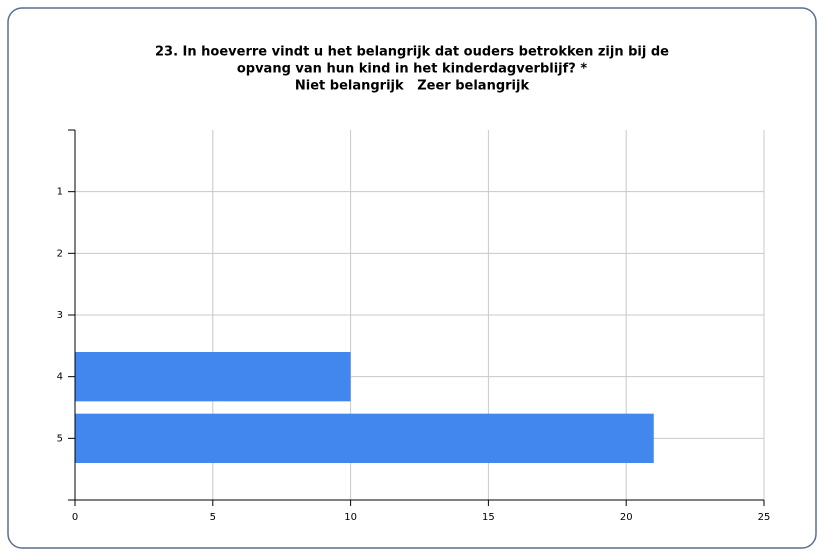 This screenshot has width=824, height=560. What do you see at coordinates (60, 315) in the screenshot?
I see `y-tick-label: 3` at bounding box center [60, 315].